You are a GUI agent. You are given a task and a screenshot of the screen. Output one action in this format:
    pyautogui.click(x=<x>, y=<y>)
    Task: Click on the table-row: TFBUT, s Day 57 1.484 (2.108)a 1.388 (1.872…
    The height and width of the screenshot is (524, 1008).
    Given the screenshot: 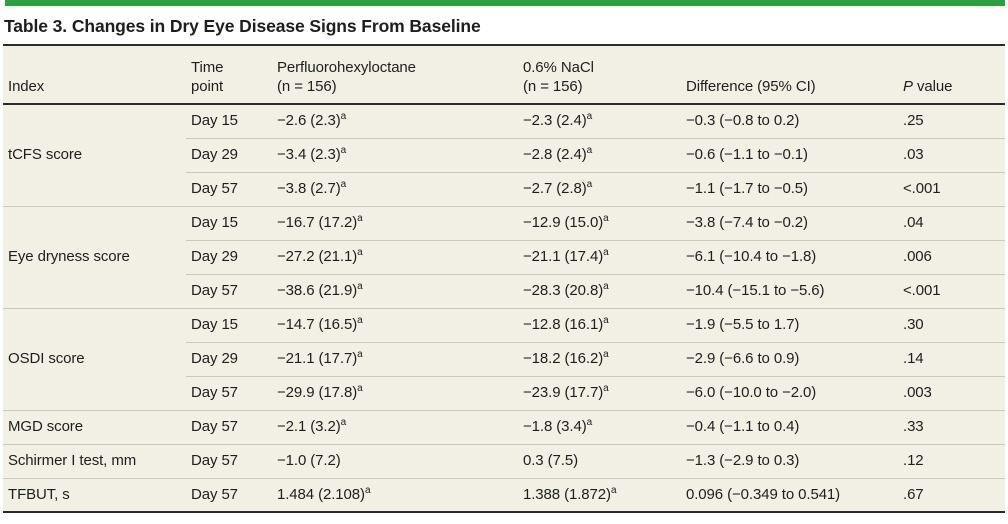 What is the action you would take?
    pyautogui.click(x=504, y=494)
    